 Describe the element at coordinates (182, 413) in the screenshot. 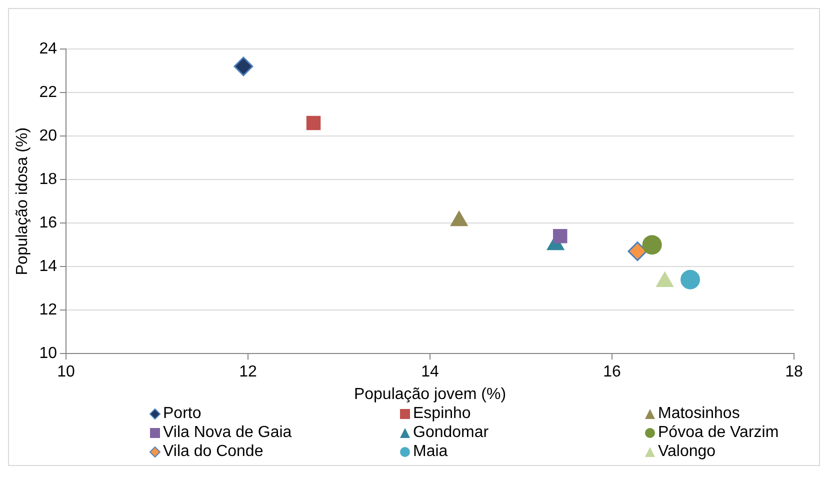

I see `legend-label: Porto` at that location.